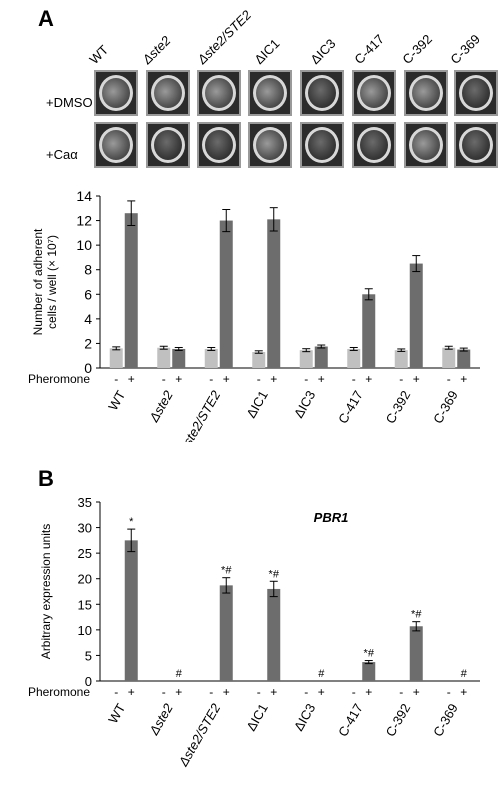 The width and height of the screenshot is (500, 794). Describe the element at coordinates (85, 553) in the screenshot. I see `y-tick-label: 25` at that location.